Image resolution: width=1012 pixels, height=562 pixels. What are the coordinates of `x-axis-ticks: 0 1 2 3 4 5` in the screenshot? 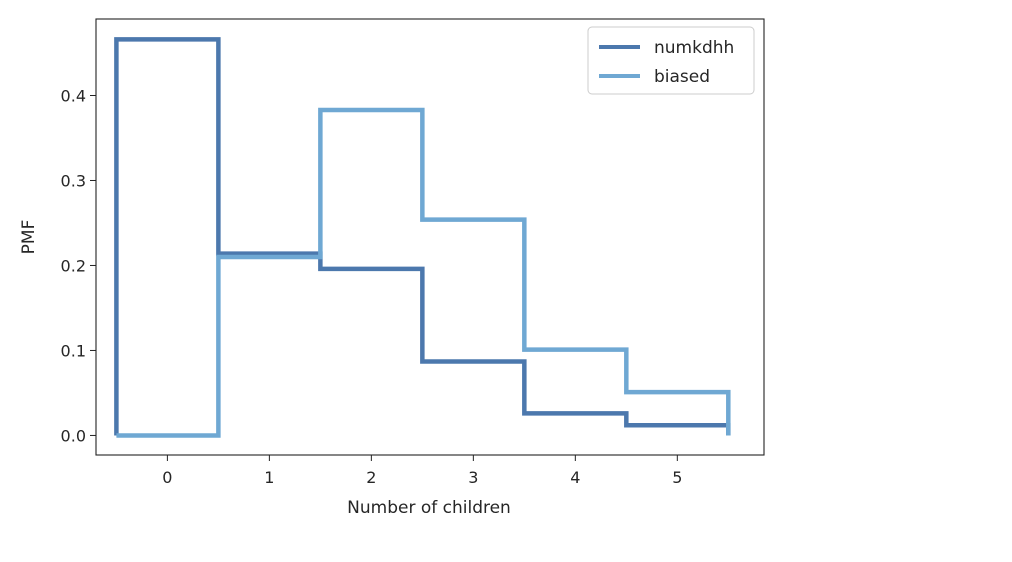 It's located at (422, 471).